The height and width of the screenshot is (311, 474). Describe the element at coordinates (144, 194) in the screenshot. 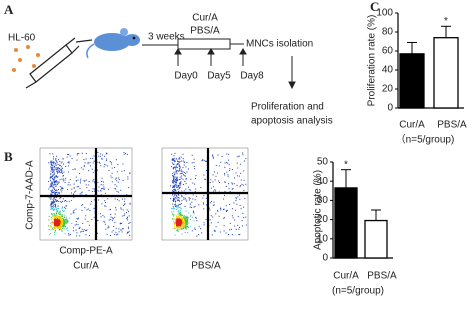

I see `flow-plots` at that location.